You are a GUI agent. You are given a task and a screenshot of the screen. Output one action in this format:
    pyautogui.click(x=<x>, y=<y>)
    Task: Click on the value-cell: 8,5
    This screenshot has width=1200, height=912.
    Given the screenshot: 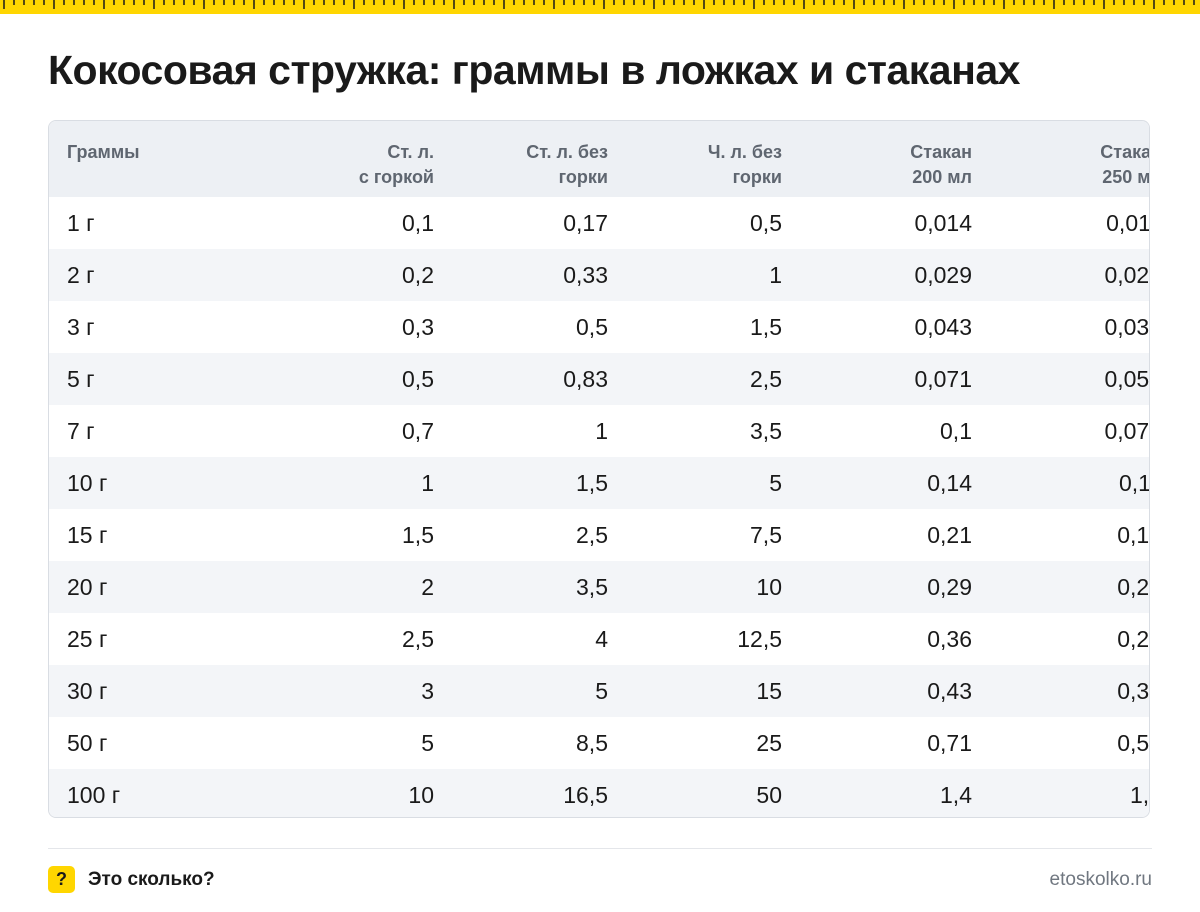 What is the action you would take?
    pyautogui.click(x=592, y=742)
    